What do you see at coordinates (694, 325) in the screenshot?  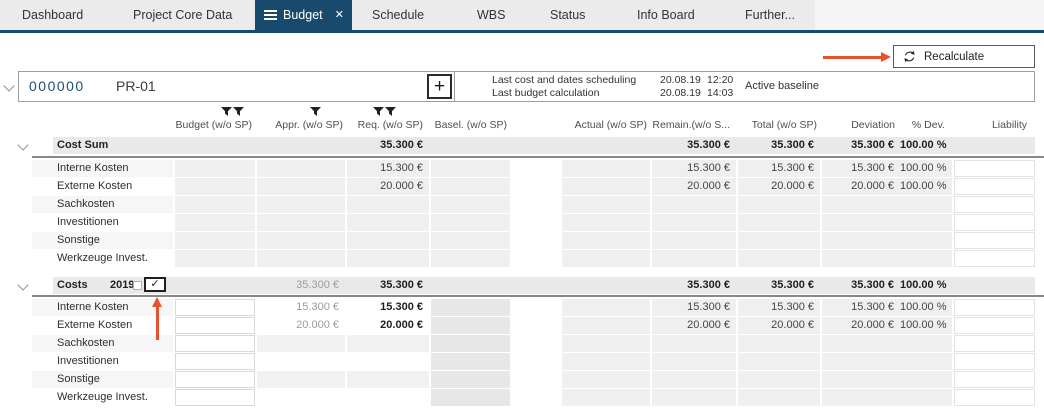 I see `cell-remain: 20.000 €` at bounding box center [694, 325].